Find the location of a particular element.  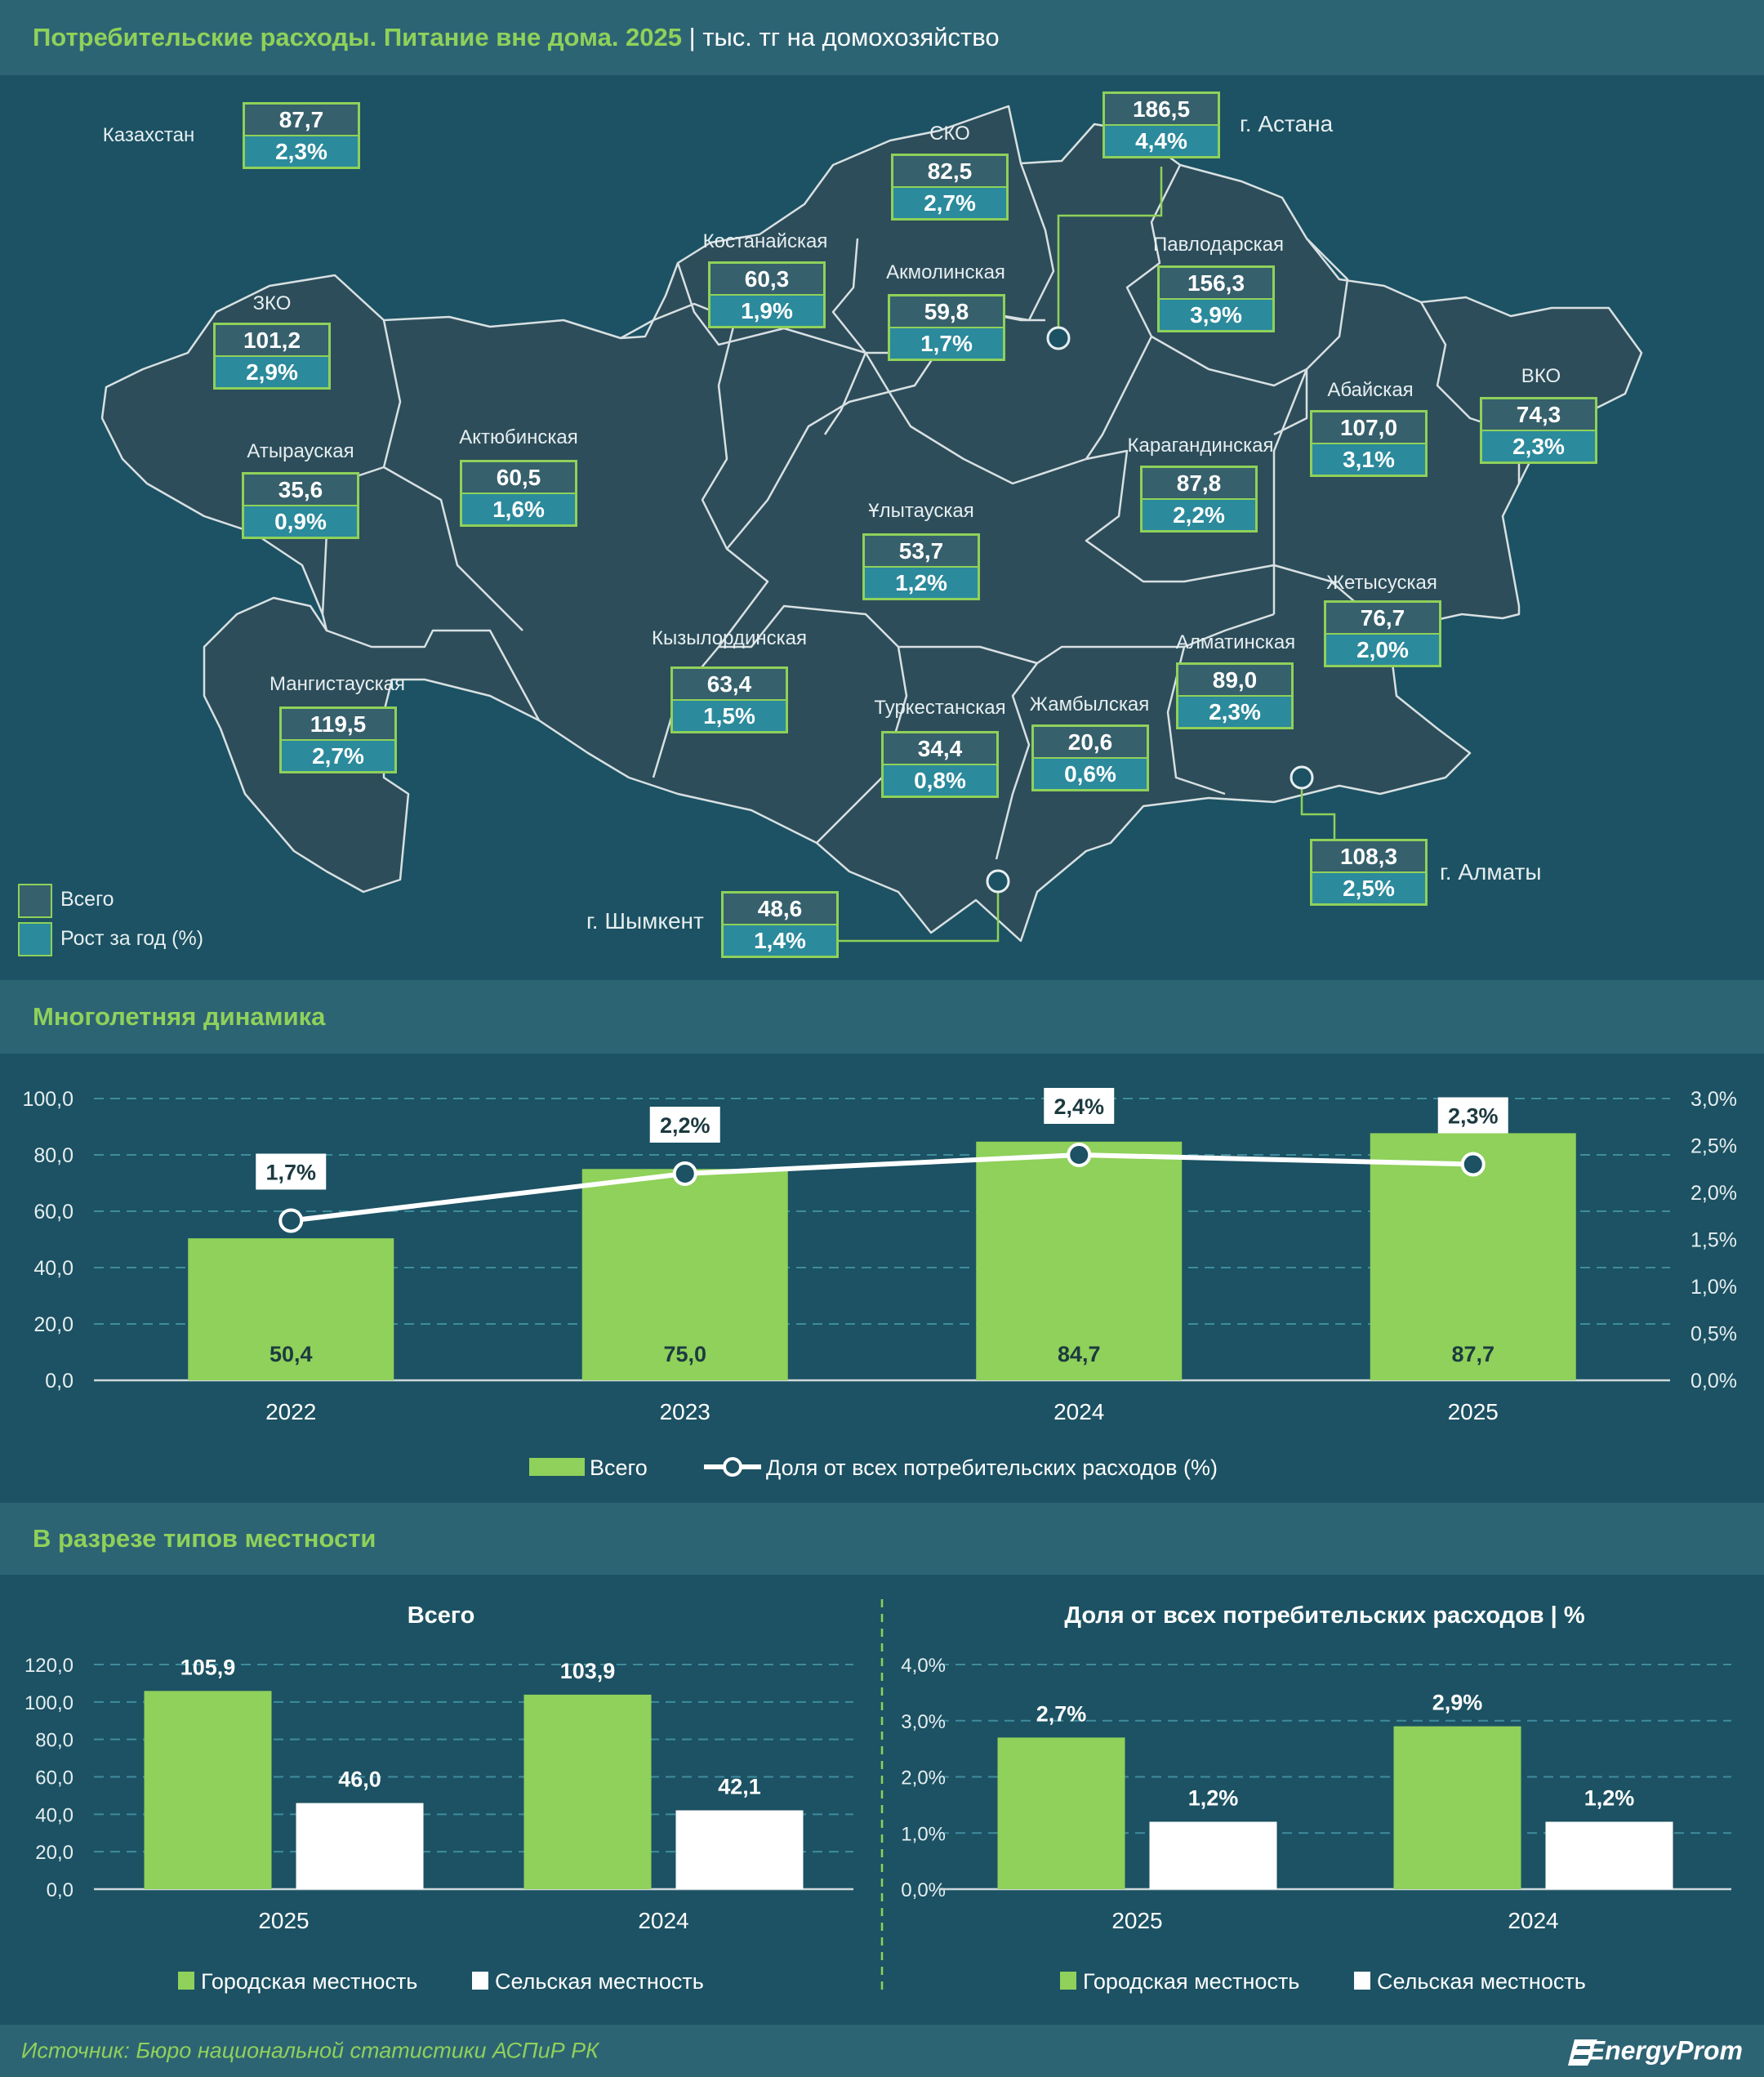

region-value-box: 60,3 1,9% is located at coordinates (767, 294).